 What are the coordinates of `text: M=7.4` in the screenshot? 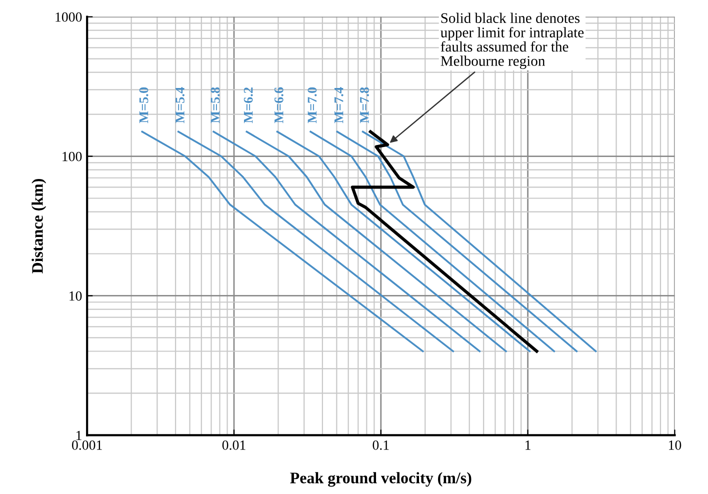 It's located at (339, 105).